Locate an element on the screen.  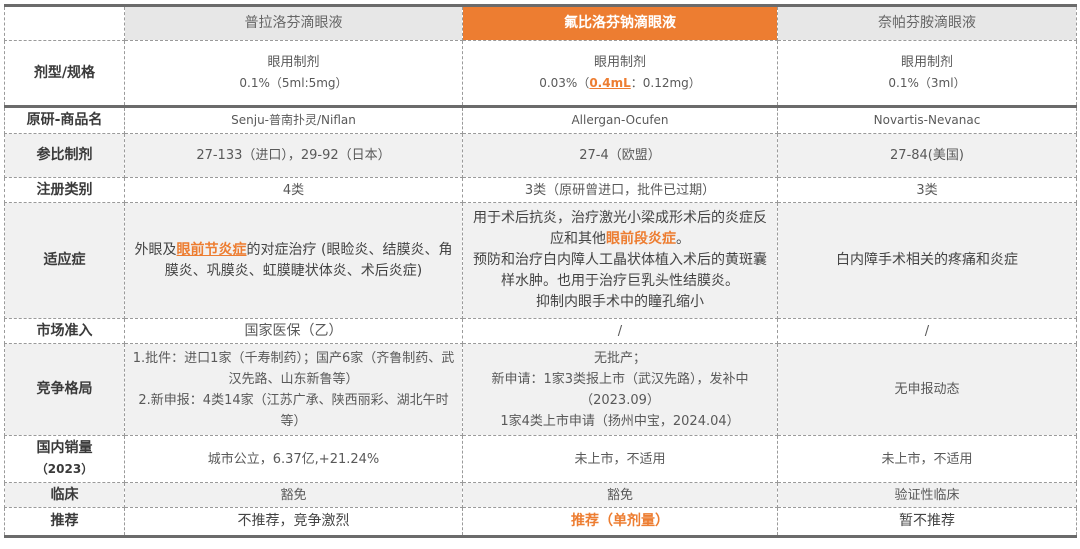
cell: 不推荐，竞争激烈 is located at coordinates (293, 522).